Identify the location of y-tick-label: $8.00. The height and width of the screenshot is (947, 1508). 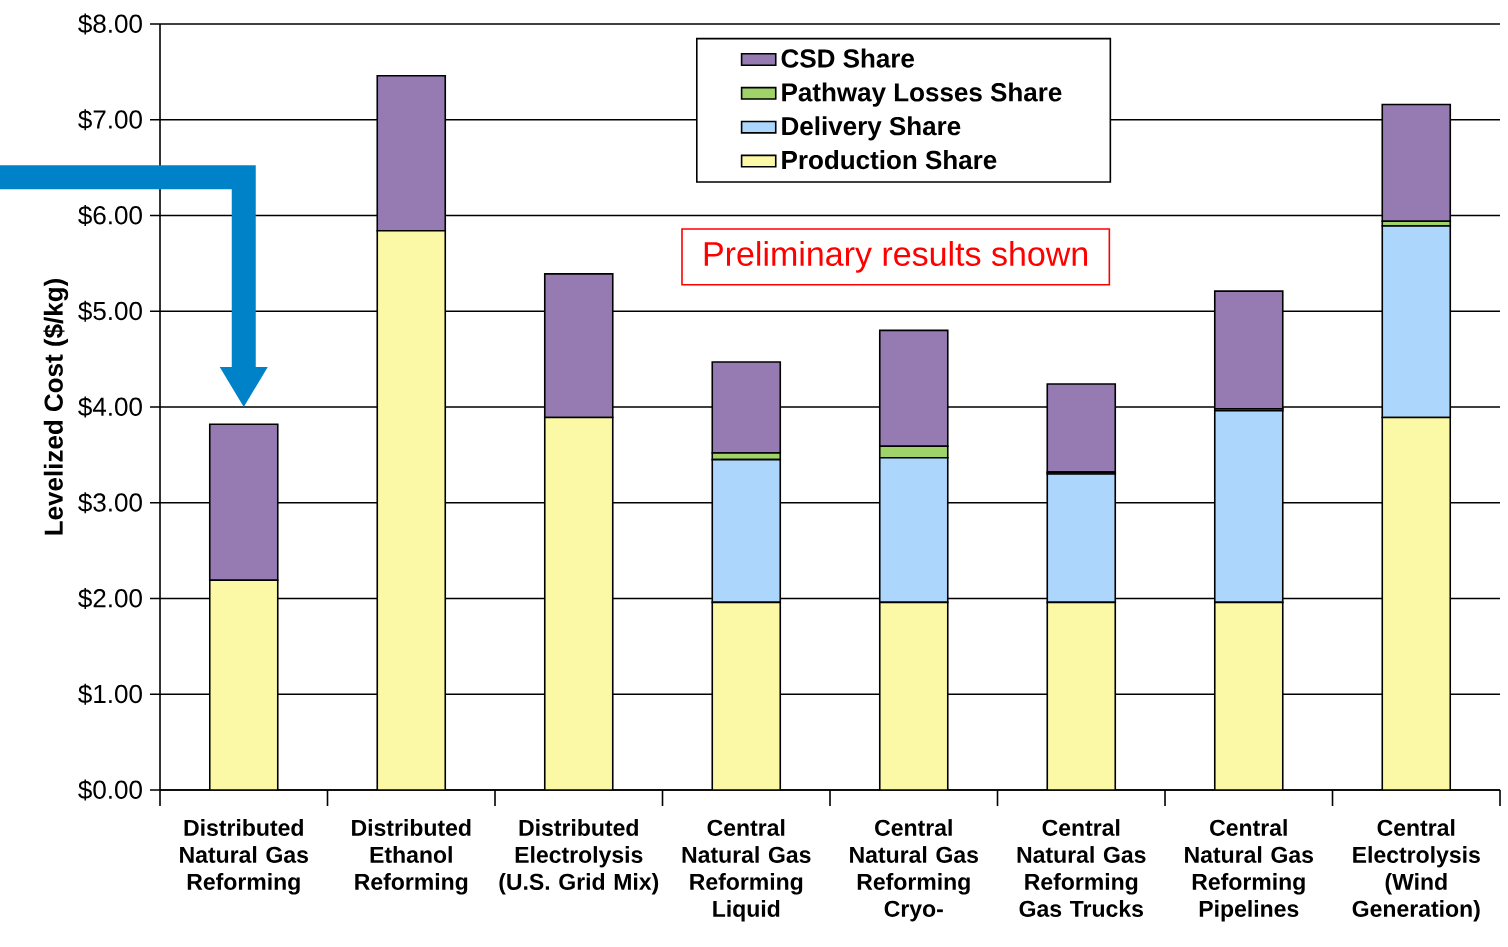
(110, 24).